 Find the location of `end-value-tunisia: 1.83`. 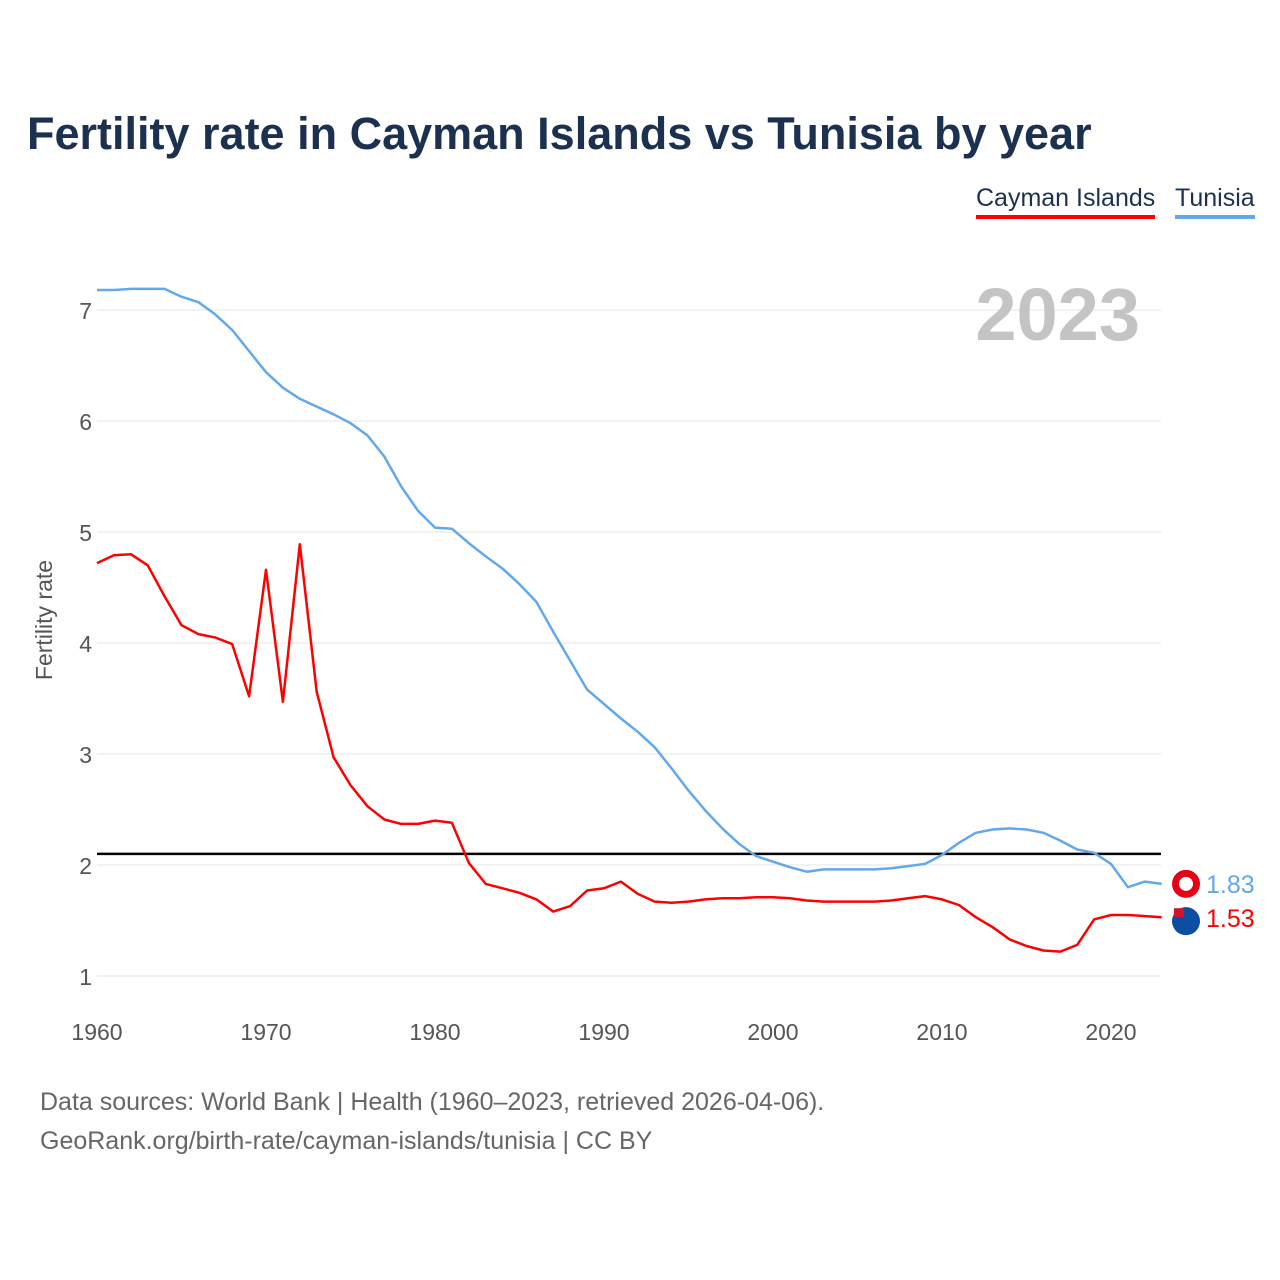

end-value-tunisia: 1.83 is located at coordinates (1230, 885).